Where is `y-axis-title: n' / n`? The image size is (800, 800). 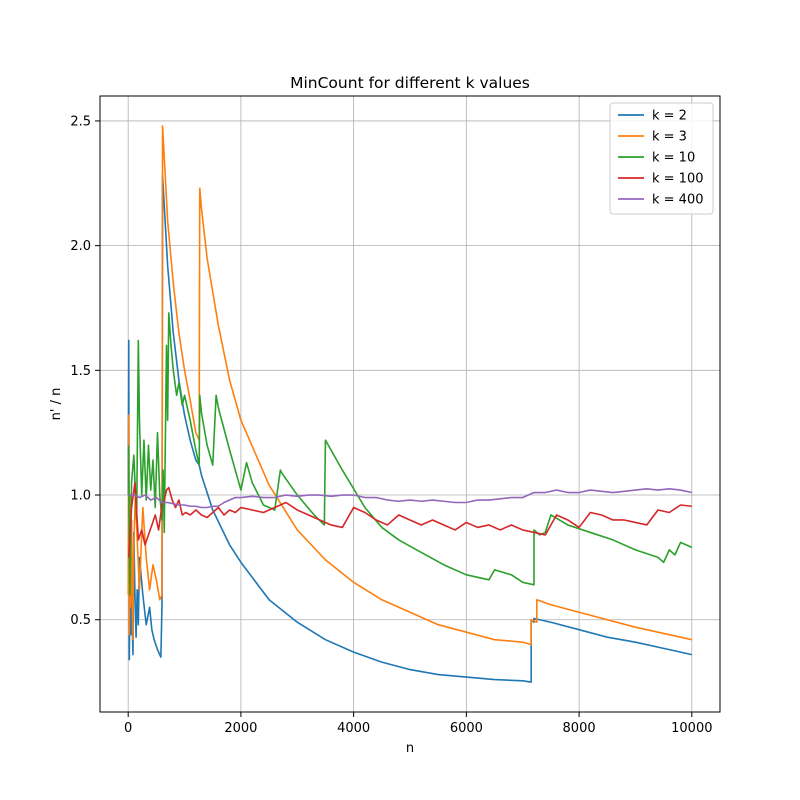 y-axis-title: n' / n is located at coordinates (56, 404).